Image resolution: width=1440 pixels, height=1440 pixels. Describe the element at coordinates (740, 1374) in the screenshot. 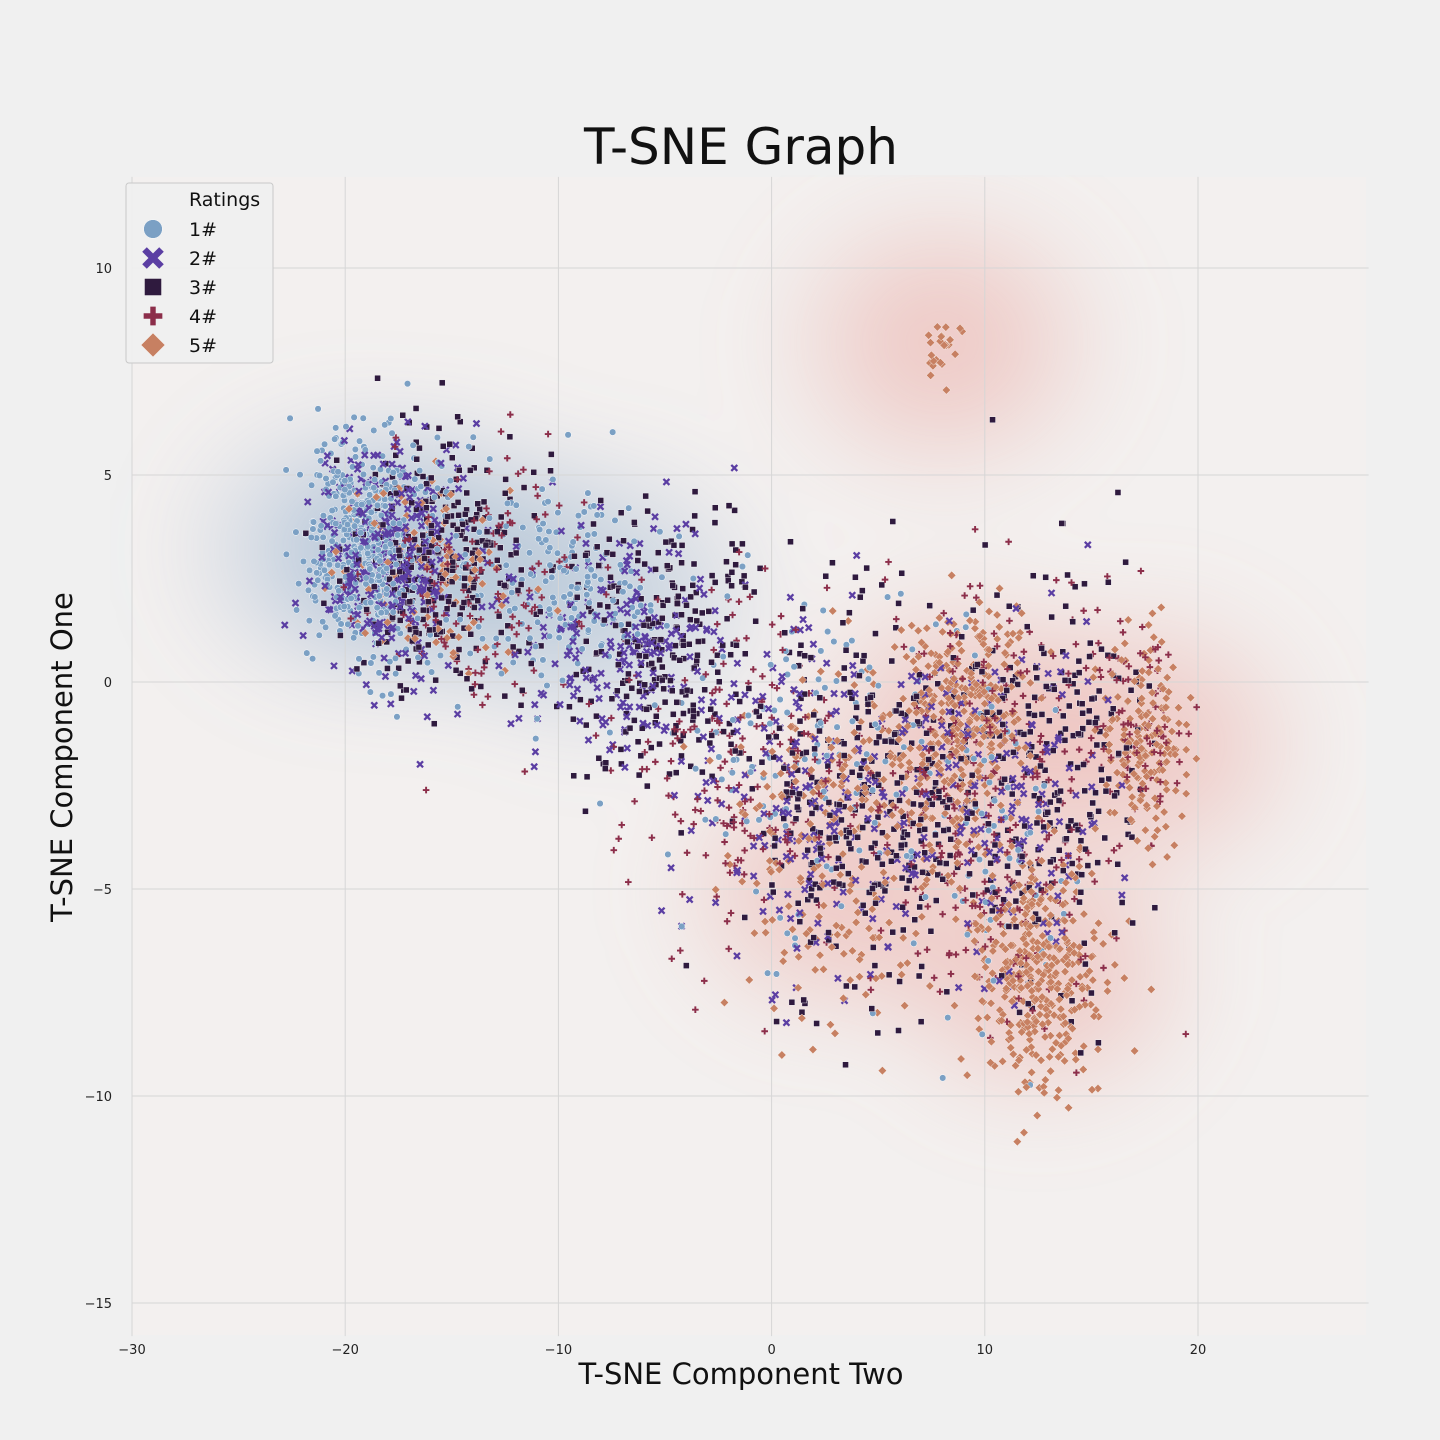

I see `x-axis-title: T-SNE Component Two` at that location.